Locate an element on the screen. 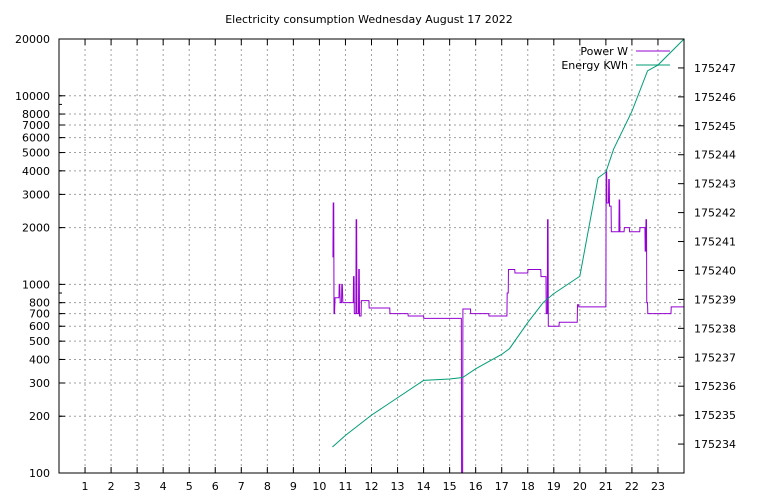 This screenshot has width=768, height=500. y-left-tick-label: 800 is located at coordinates (39, 303).